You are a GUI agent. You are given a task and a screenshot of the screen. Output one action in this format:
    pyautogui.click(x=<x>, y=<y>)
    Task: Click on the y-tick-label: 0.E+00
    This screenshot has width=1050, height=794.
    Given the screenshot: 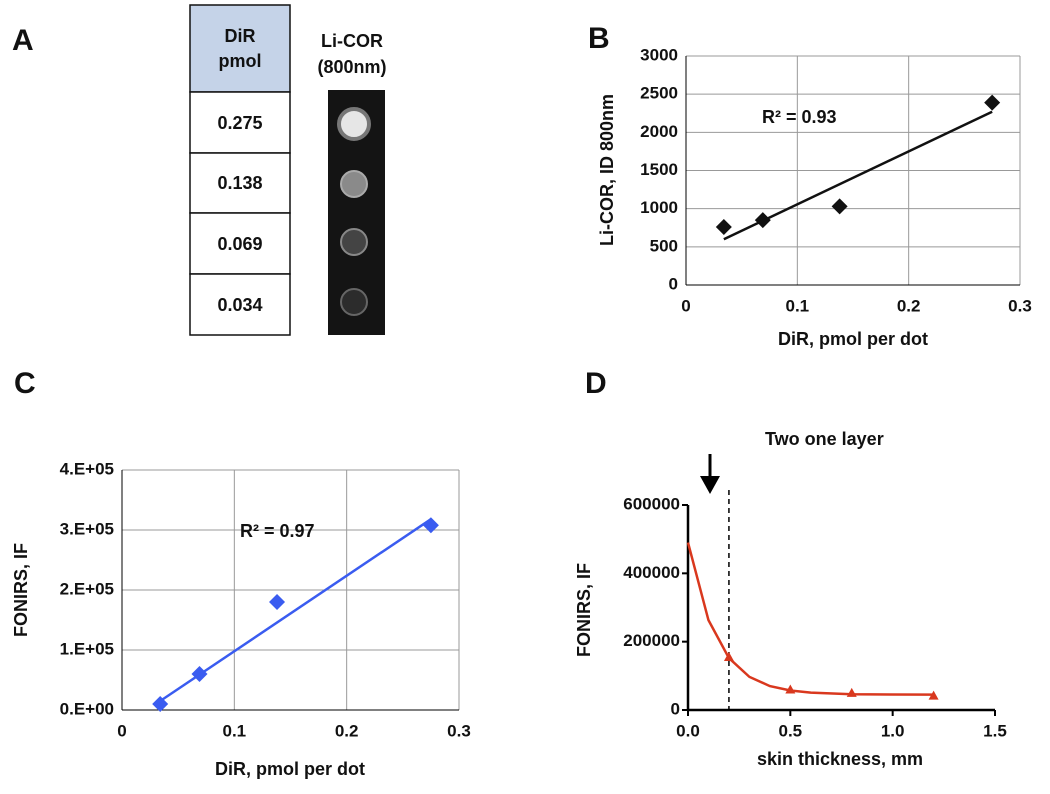 What is the action you would take?
    pyautogui.click(x=87, y=708)
    